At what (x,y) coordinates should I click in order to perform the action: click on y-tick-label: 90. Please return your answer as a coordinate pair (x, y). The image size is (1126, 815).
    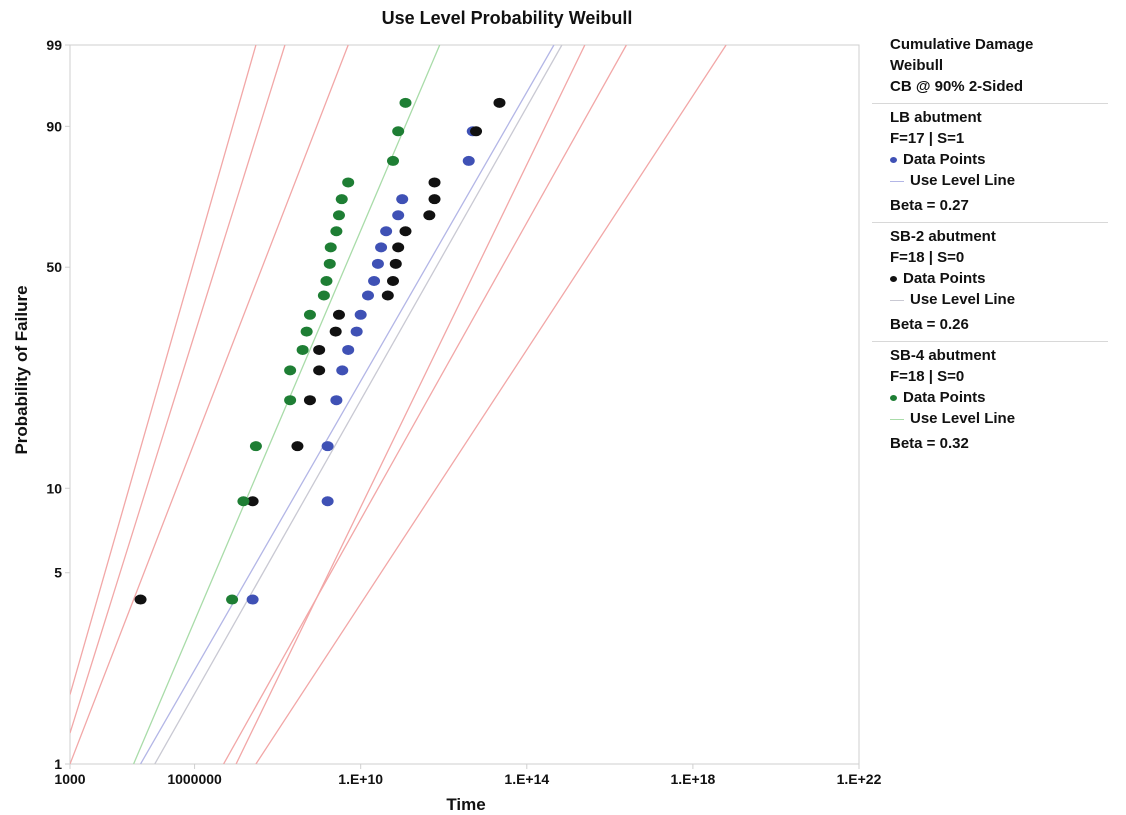
    Looking at the image, I should click on (54, 126).